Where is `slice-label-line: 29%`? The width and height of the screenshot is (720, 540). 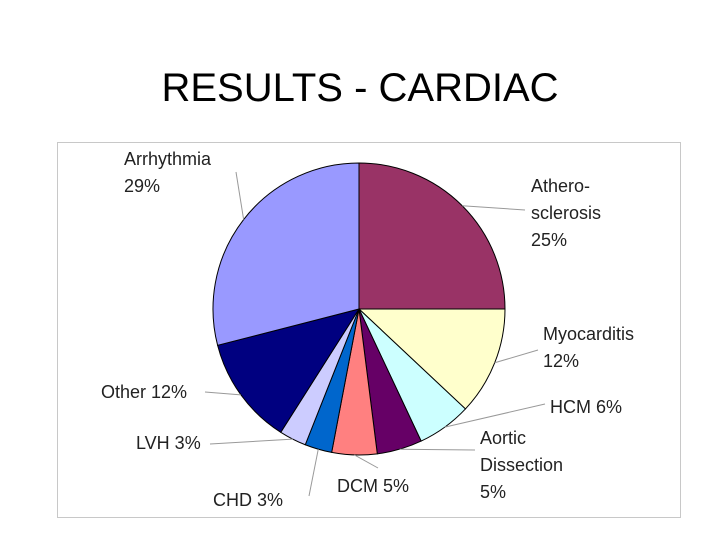 slice-label-line: 29% is located at coordinates (142, 186).